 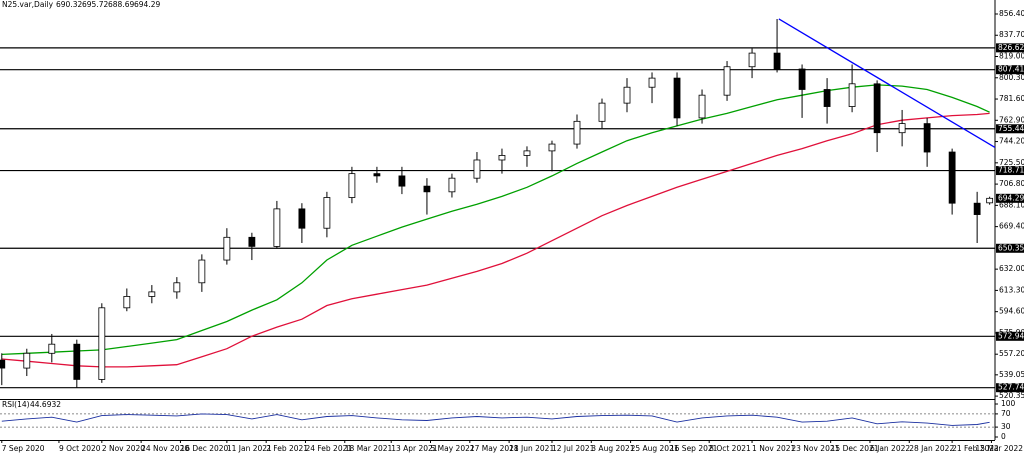 I want to click on level-label: 807.41, so click(x=1011, y=69).